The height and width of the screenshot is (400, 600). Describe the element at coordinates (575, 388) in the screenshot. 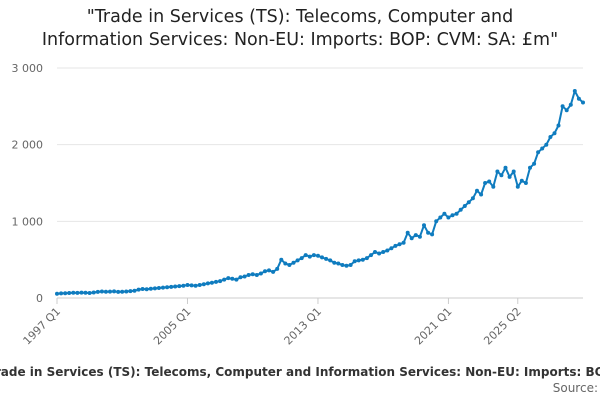

I see `source-note: Source:` at that location.